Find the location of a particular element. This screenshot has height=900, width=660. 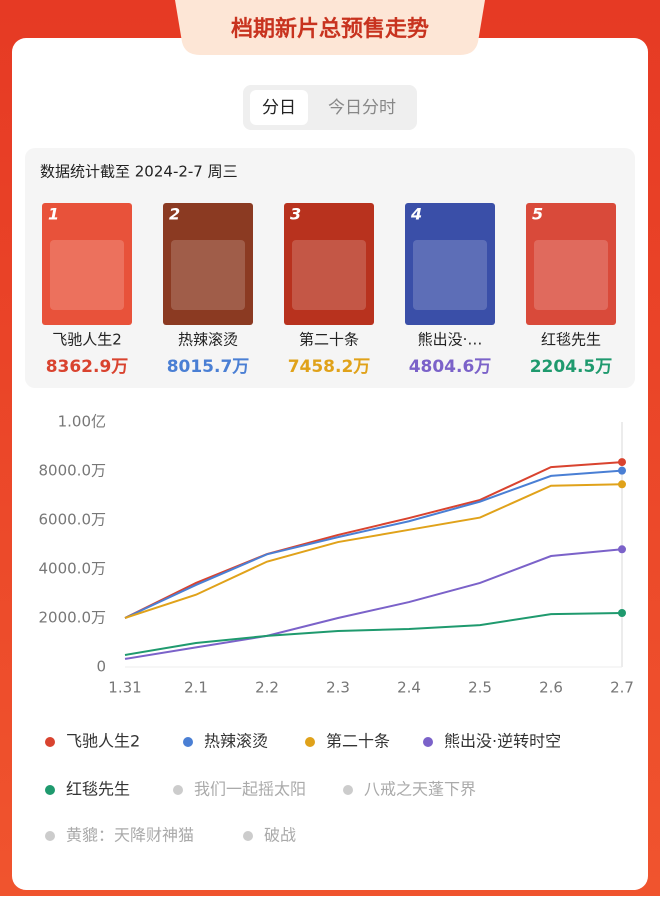

rank: 5 is located at coordinates (537, 214).